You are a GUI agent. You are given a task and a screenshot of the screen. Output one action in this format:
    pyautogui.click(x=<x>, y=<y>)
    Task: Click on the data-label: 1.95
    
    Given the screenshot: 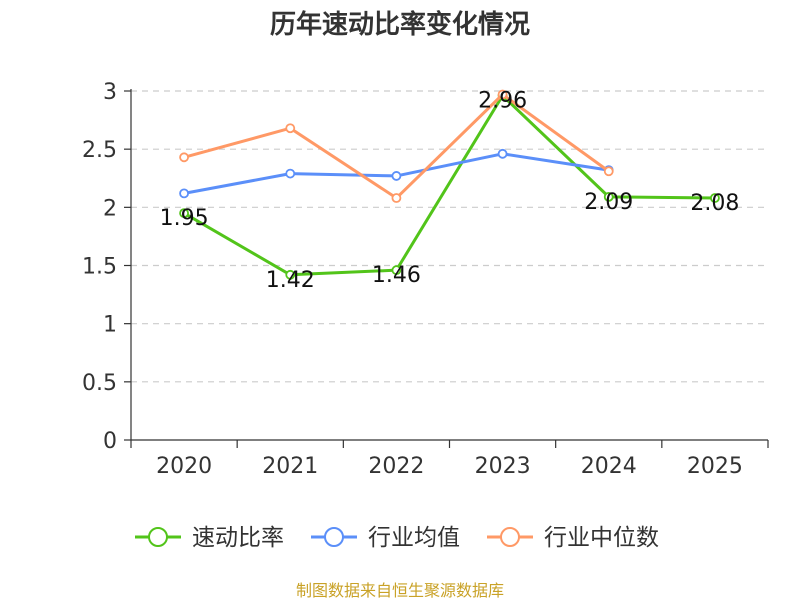 What is the action you would take?
    pyautogui.click(x=184, y=218)
    